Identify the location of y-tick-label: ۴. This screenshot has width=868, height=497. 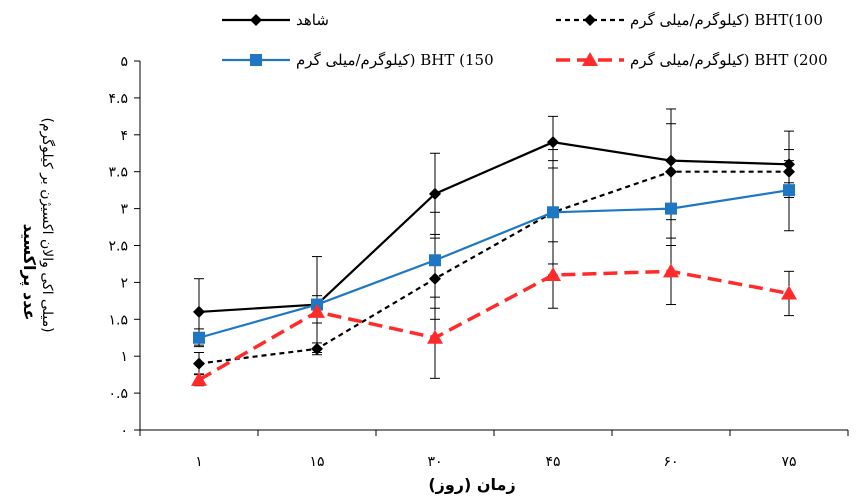
(124, 136).